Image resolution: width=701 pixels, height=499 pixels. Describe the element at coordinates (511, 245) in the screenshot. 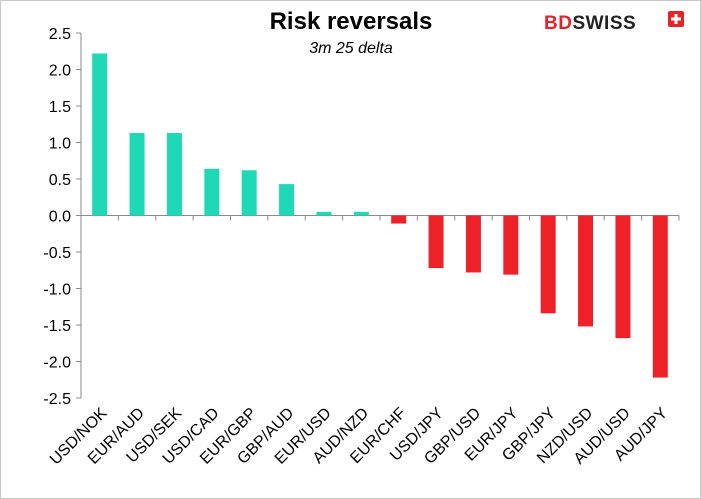

I see `bar-eur-jpy` at that location.